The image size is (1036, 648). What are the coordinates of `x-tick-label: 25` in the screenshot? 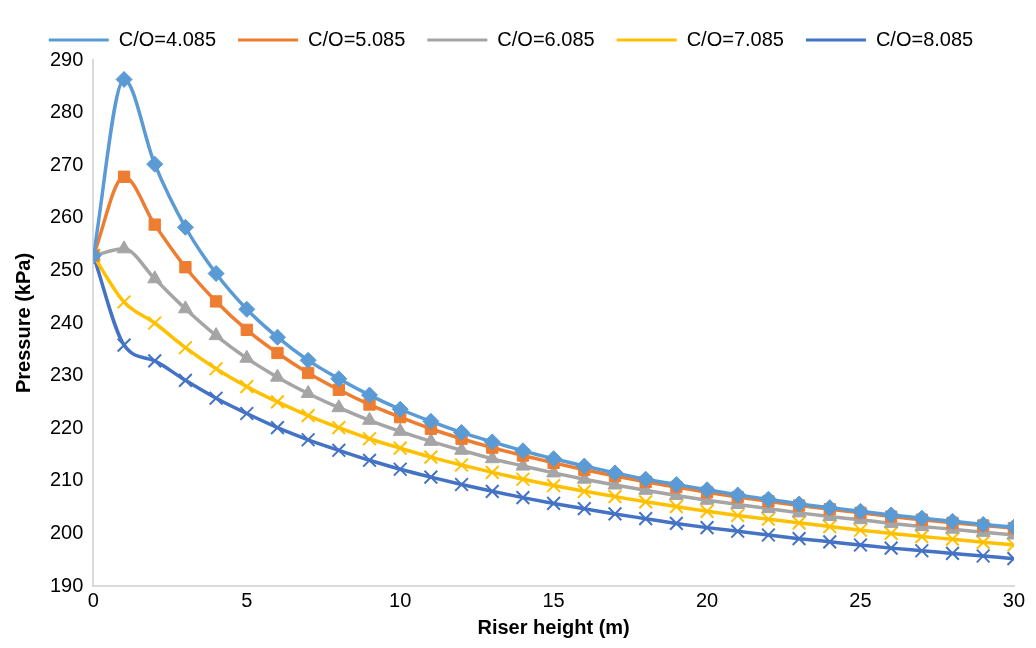 It's located at (860, 599).